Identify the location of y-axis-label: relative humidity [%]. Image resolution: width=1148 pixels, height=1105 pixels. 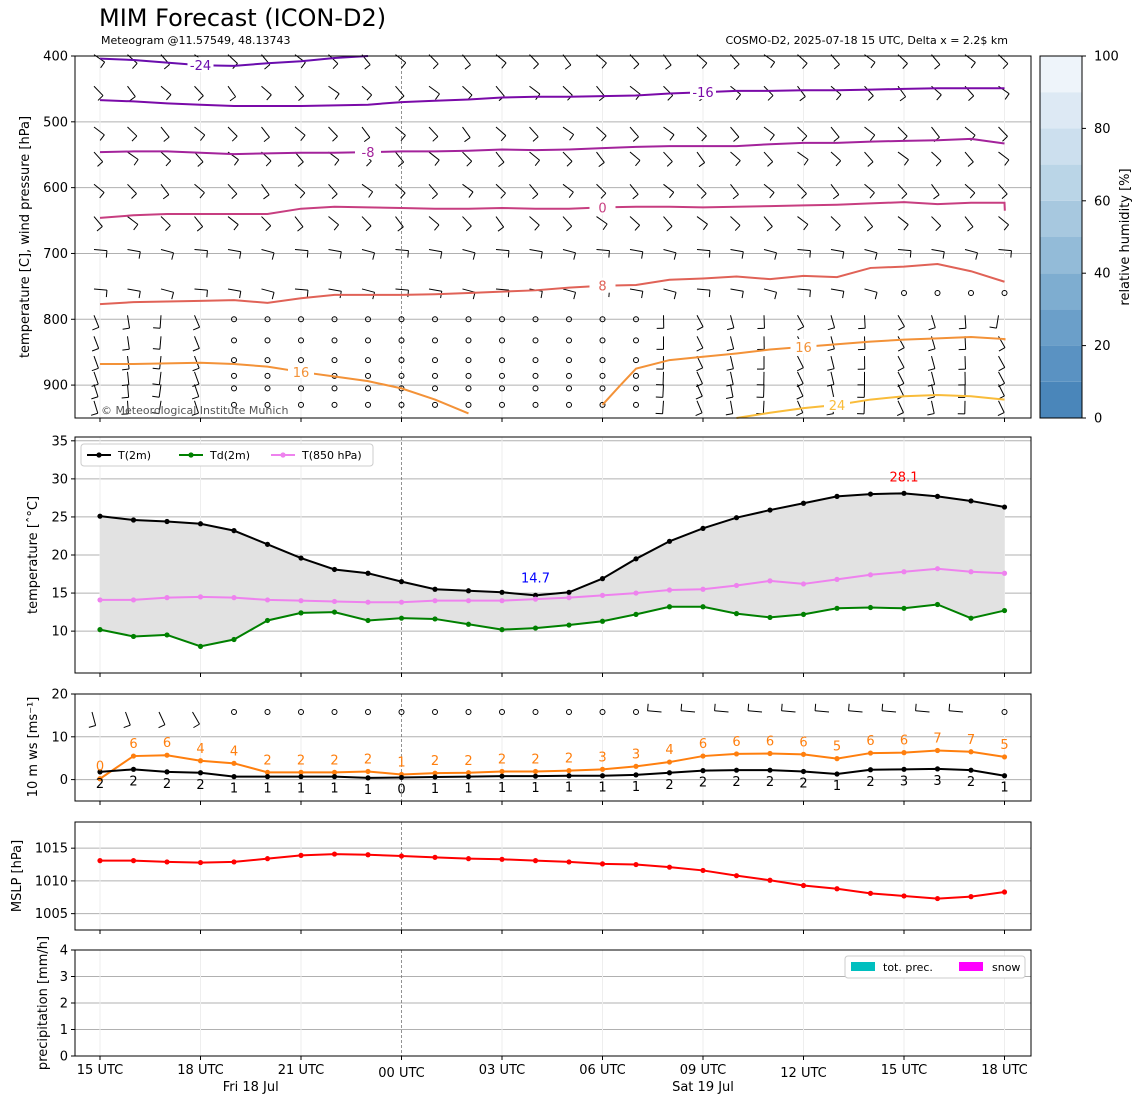
(1125, 236).